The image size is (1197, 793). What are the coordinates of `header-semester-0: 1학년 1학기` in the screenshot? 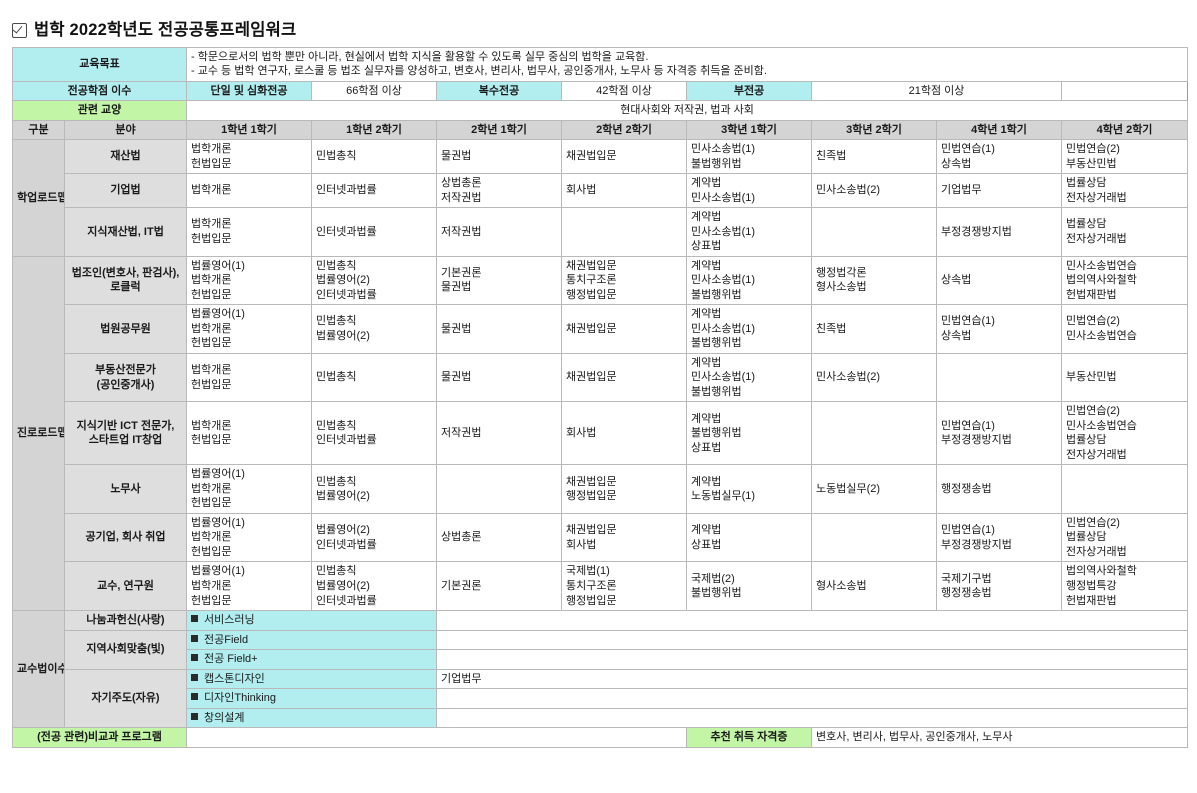 It's located at (249, 130).